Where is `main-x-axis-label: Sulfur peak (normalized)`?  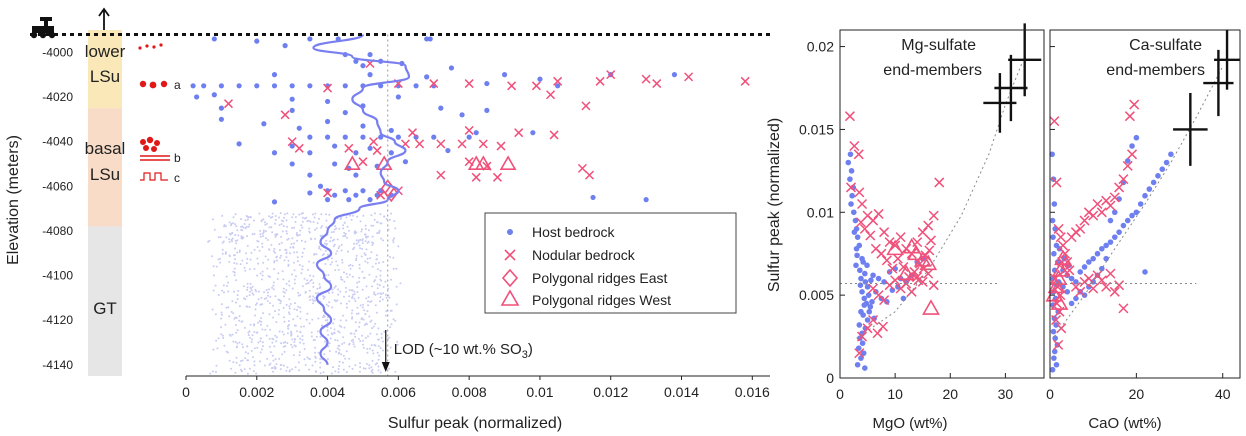 main-x-axis-label: Sulfur peak (normalized) is located at coordinates (475, 423).